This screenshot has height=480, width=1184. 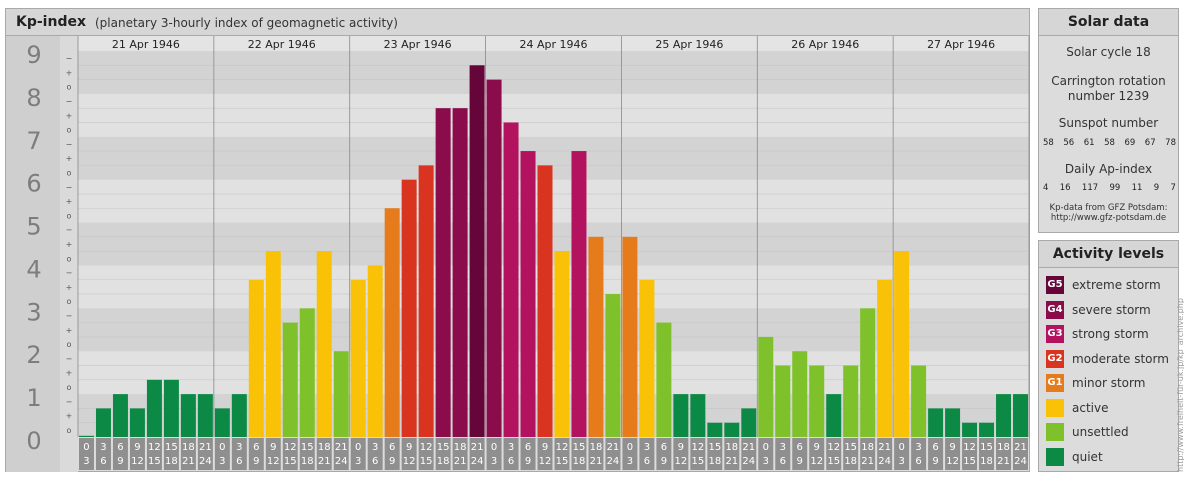 I want to click on legend-swatch, so click(x=1055, y=407).